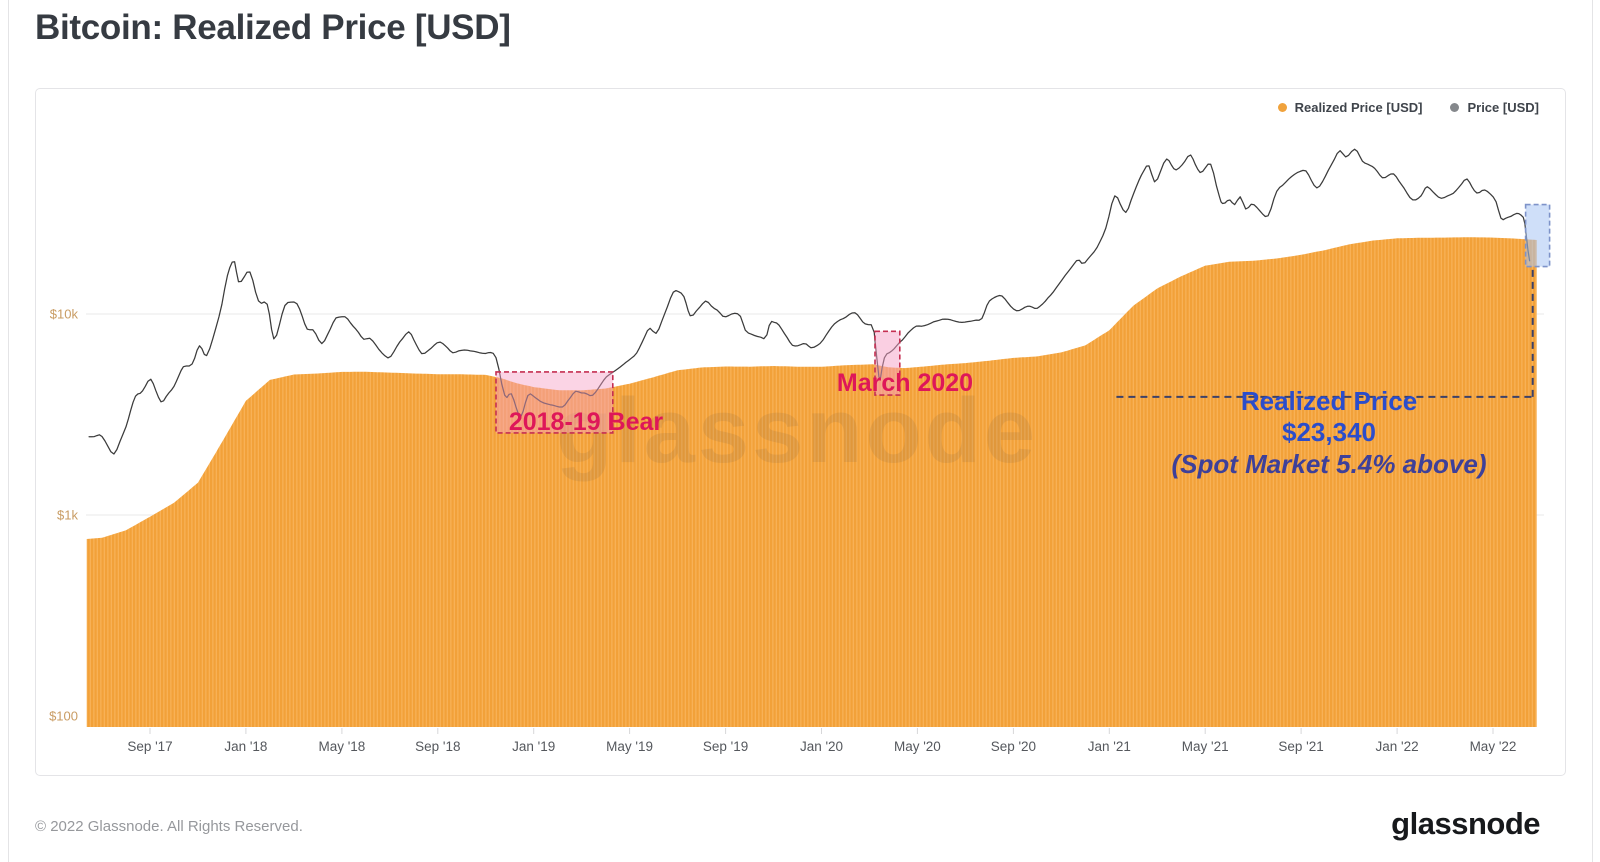 This screenshot has width=1600, height=862. I want to click on highlight-box-march-2020, so click(887, 363).